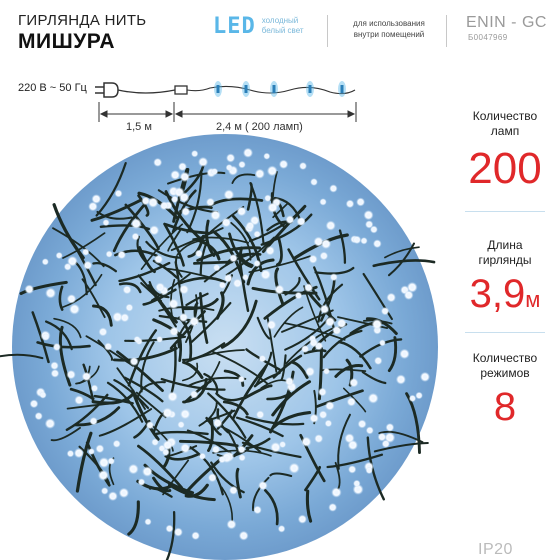 The height and width of the screenshot is (560, 560). Describe the element at coordinates (246, 89) in the screenshot. I see `scheme-bulb` at that location.